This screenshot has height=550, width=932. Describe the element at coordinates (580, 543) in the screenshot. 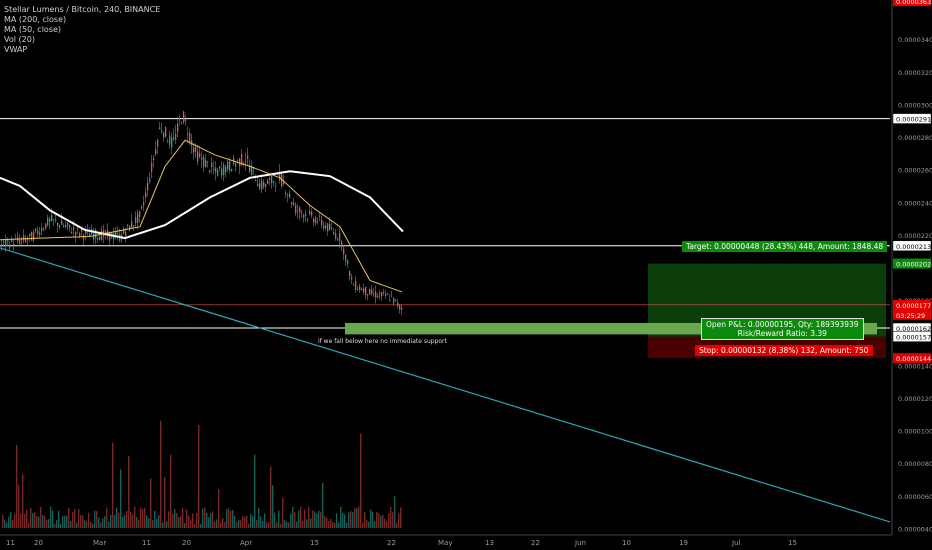

I see `x-tick-label: Jun` at that location.